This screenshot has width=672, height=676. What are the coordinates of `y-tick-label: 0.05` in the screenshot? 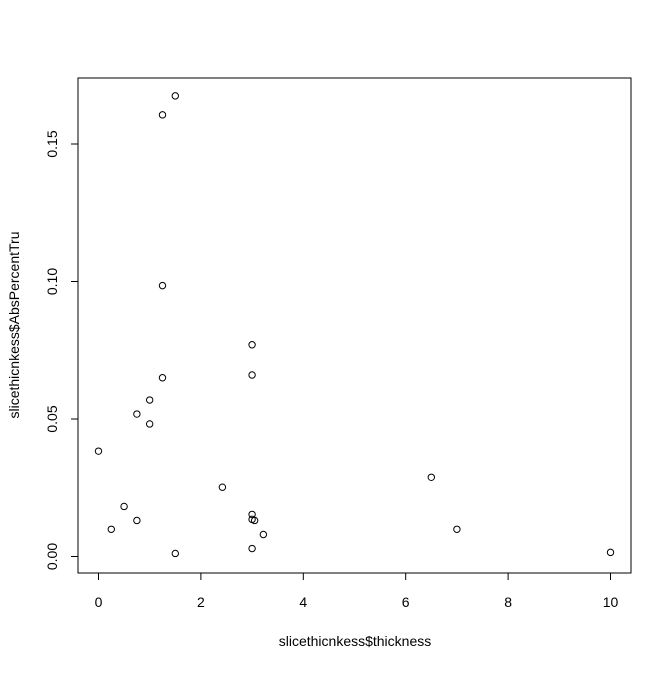 It's located at (52, 418).